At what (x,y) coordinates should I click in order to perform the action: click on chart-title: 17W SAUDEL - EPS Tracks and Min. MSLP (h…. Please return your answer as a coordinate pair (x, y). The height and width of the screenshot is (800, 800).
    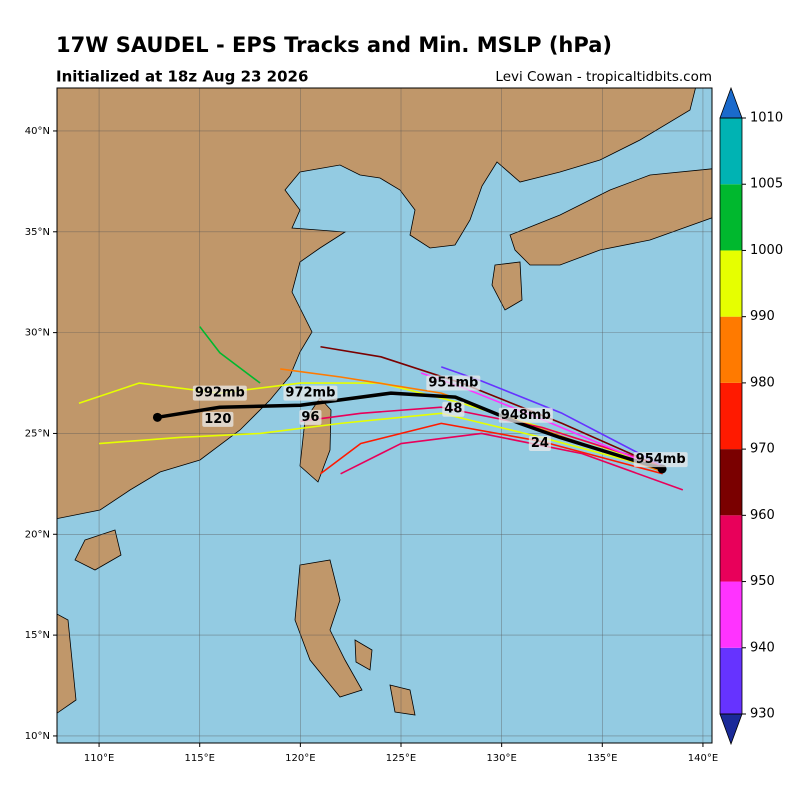
    Looking at the image, I should click on (334, 45).